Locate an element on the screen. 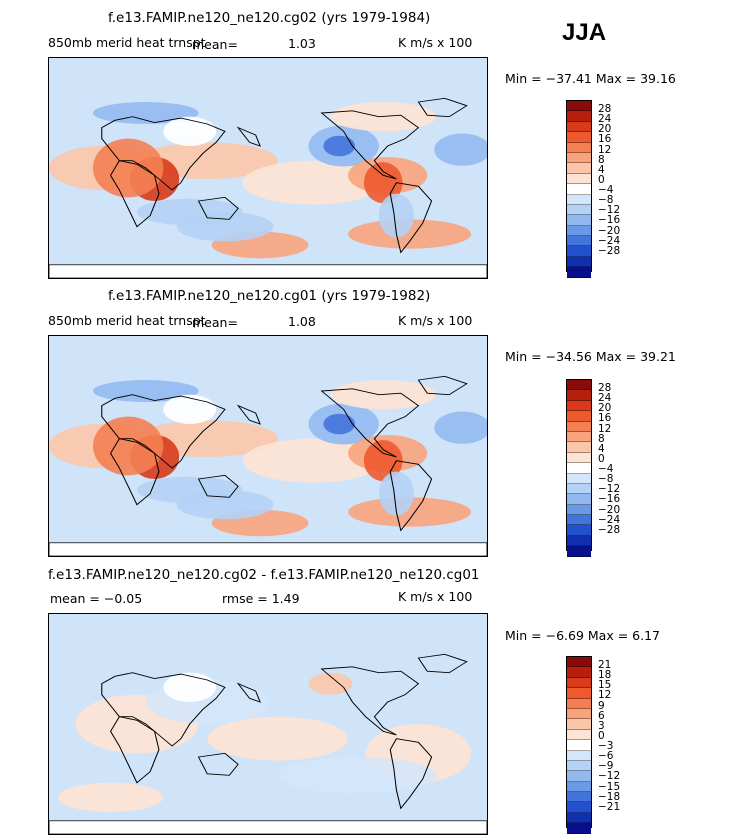 The image size is (733, 840). colorbar-tick-label: 6 is located at coordinates (601, 715).